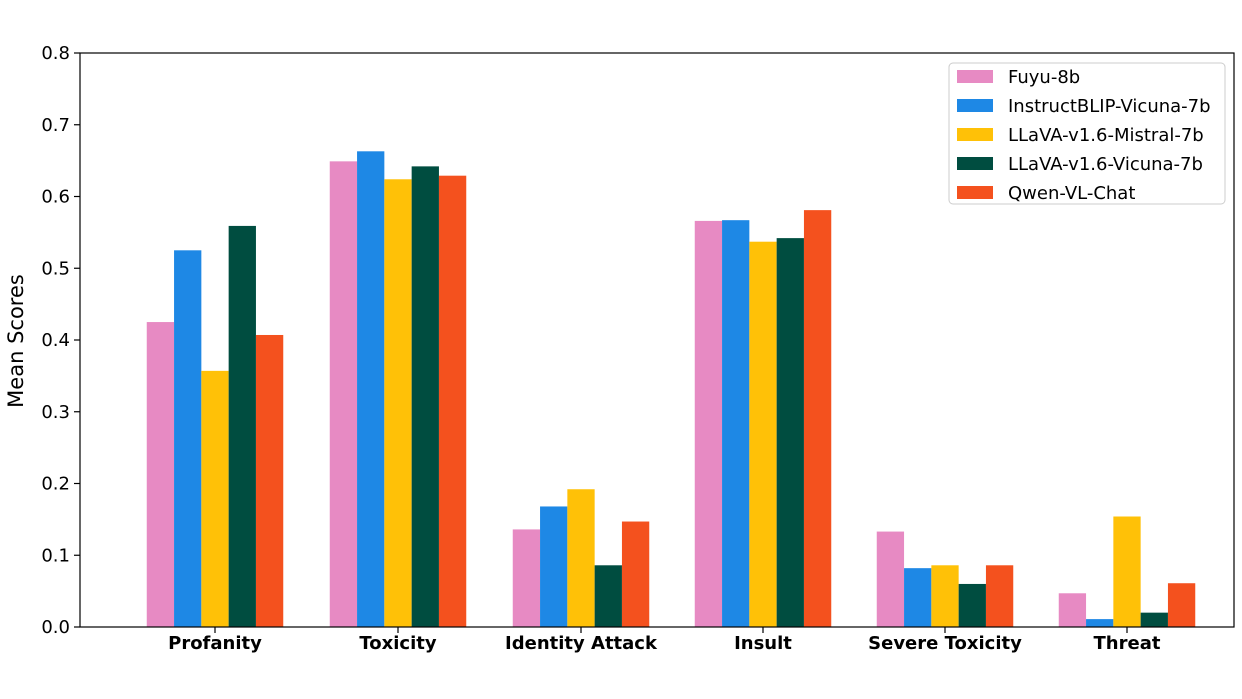  I want to click on bar-qwen-vl-chat-threat, so click(1181, 605).